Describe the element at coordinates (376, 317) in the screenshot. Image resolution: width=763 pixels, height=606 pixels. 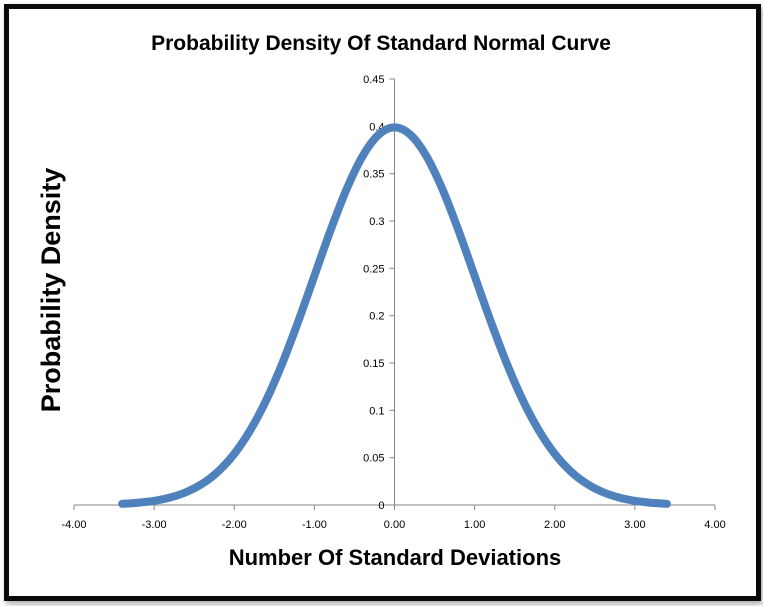
I see `y-tick-label: 0.2` at that location.